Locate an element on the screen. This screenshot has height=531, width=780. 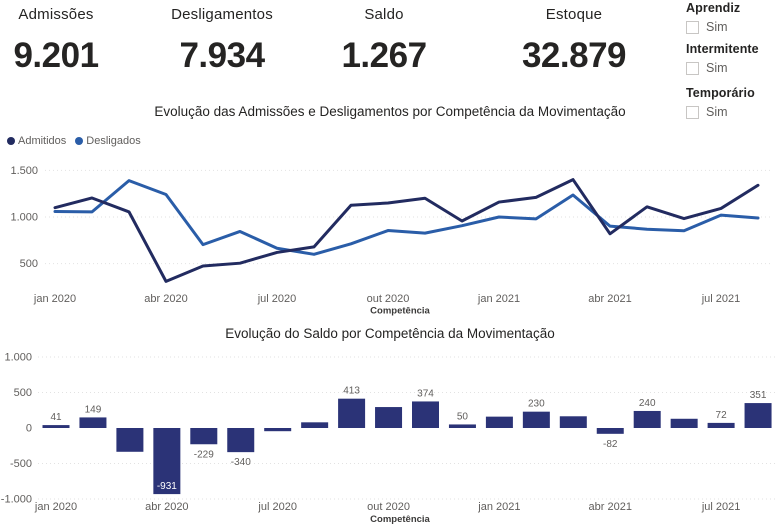
bar-data-label: 72 is located at coordinates (722, 415).